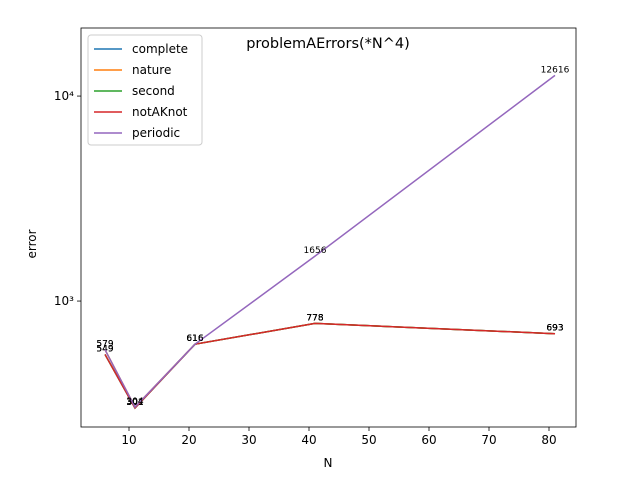  What do you see at coordinates (153, 91) in the screenshot?
I see `legend-label: second` at bounding box center [153, 91].